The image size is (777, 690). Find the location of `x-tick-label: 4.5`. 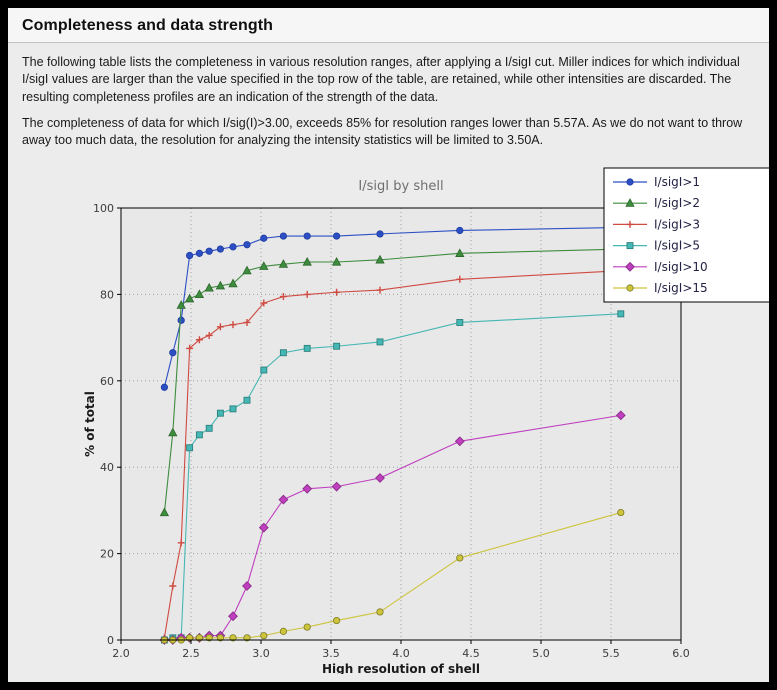

x-tick-label: 4.5 is located at coordinates (471, 653).